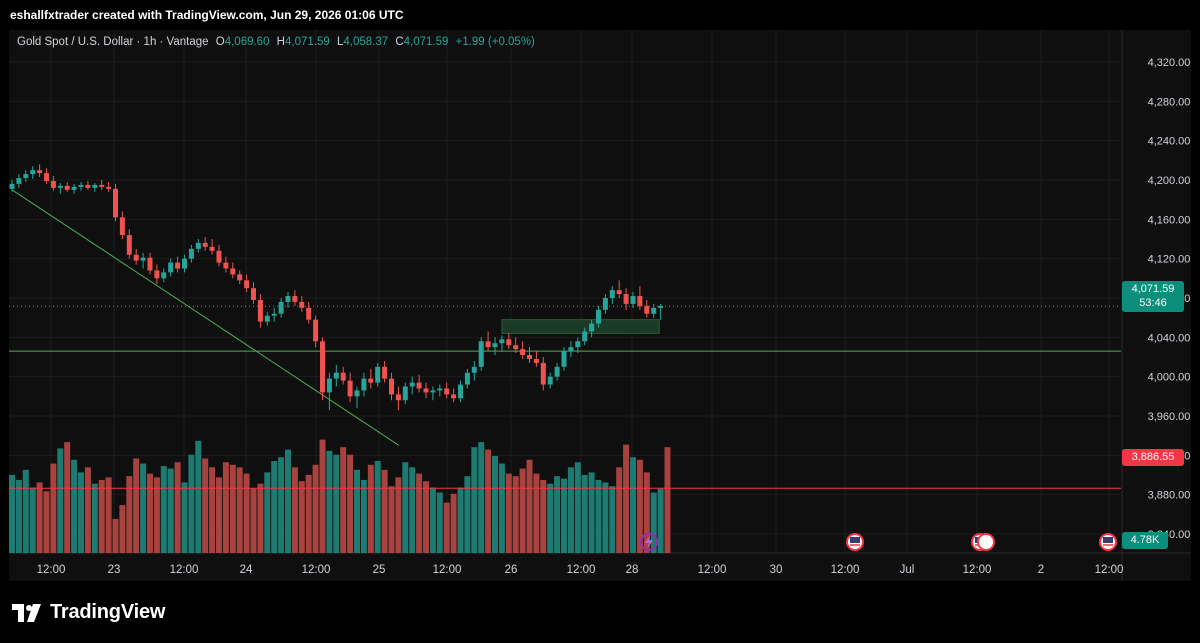  I want to click on tradingview-logo: TradingView, so click(88, 612).